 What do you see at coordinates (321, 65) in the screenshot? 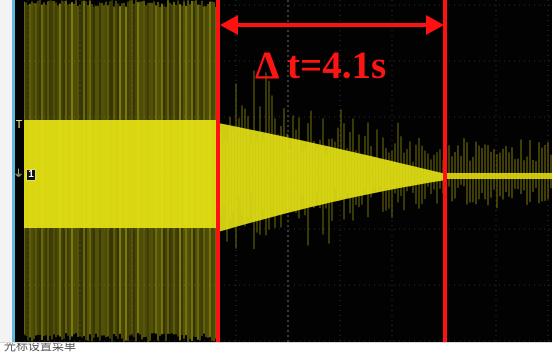
I see `delta-time-label: Δ t=4.1s` at bounding box center [321, 65].